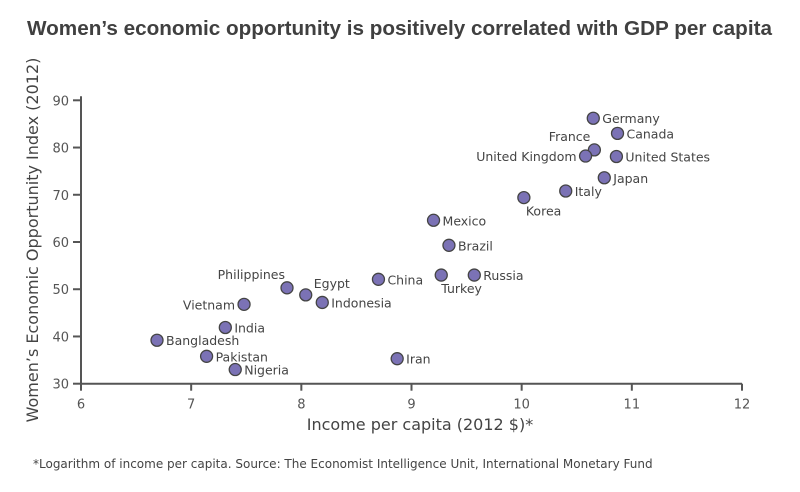 Image resolution: width=800 pixels, height=492 pixels. I want to click on point-china, so click(378, 279).